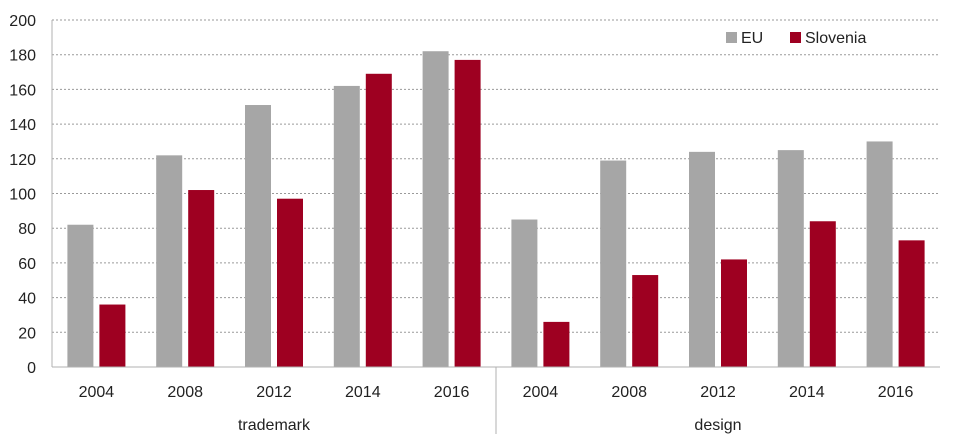 Image resolution: width=960 pixels, height=434 pixels. I want to click on group-label-trademark: trademark, so click(274, 425).